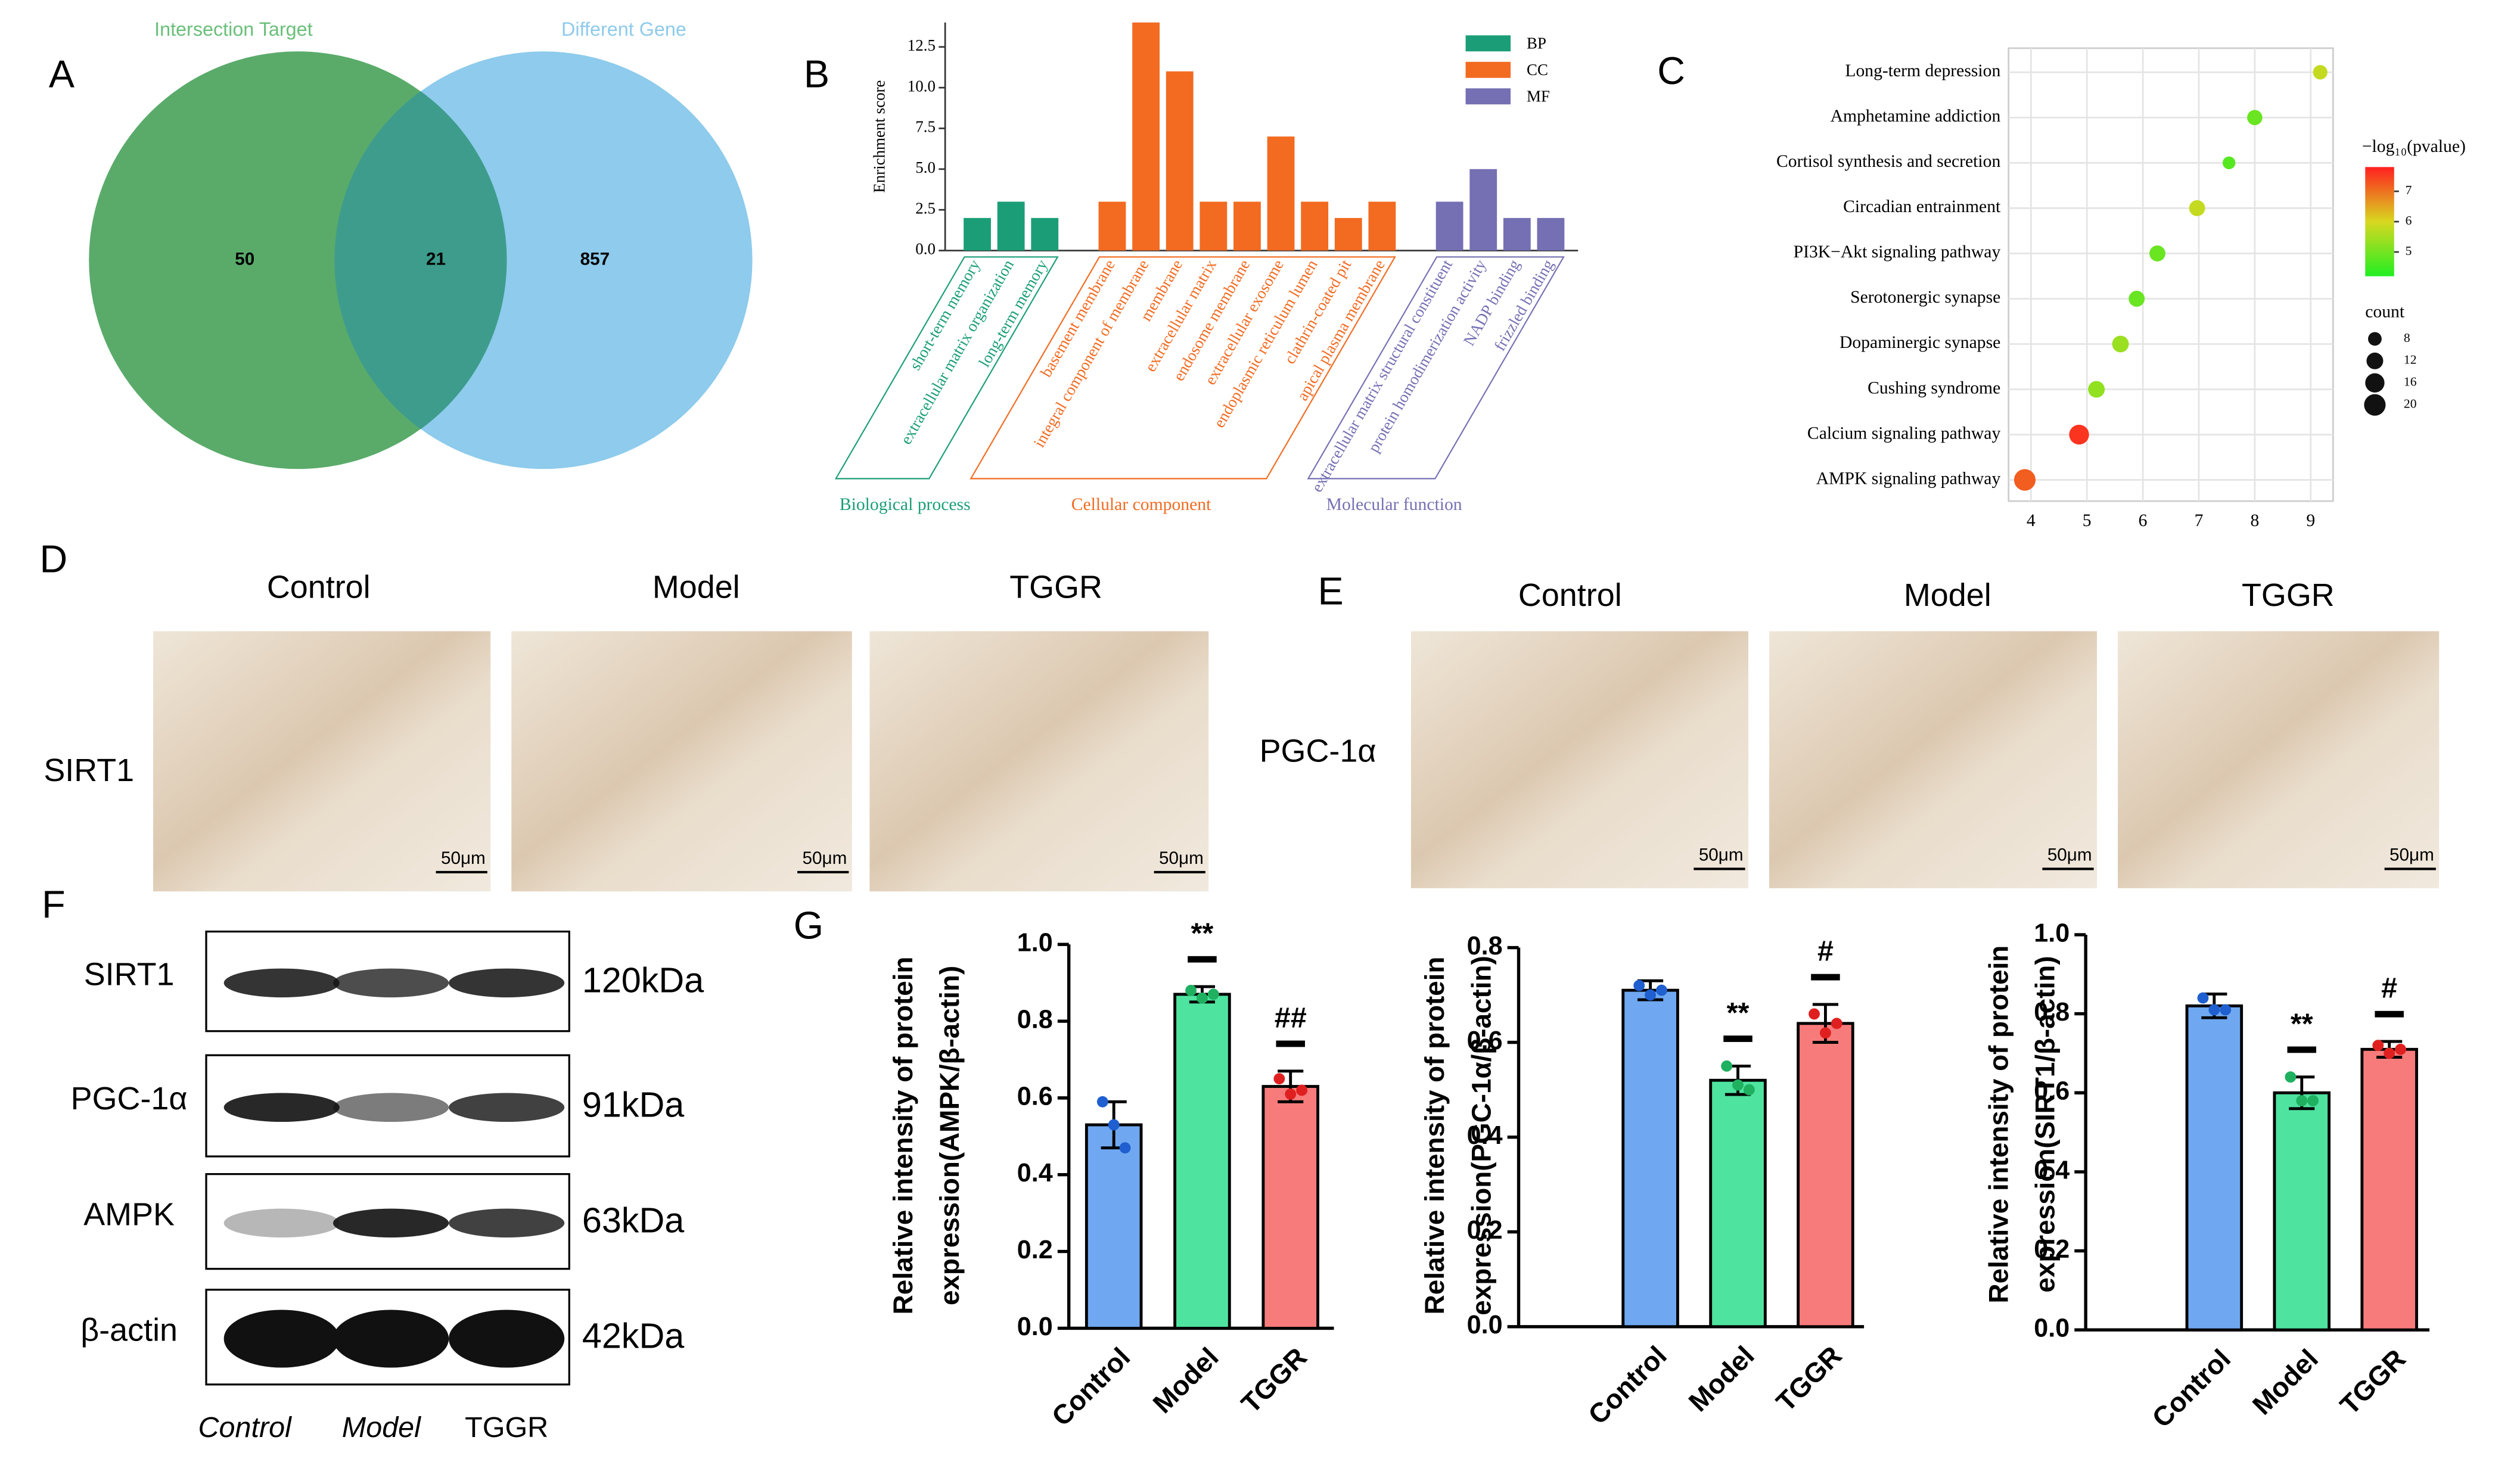  What do you see at coordinates (1141, 504) in the screenshot?
I see `group-label: Cellular component` at bounding box center [1141, 504].